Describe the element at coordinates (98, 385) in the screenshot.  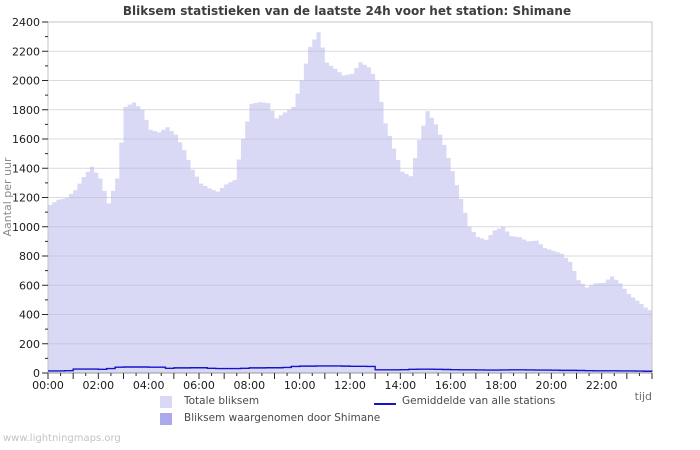
I see `x-tick-label: 02:00` at that location.